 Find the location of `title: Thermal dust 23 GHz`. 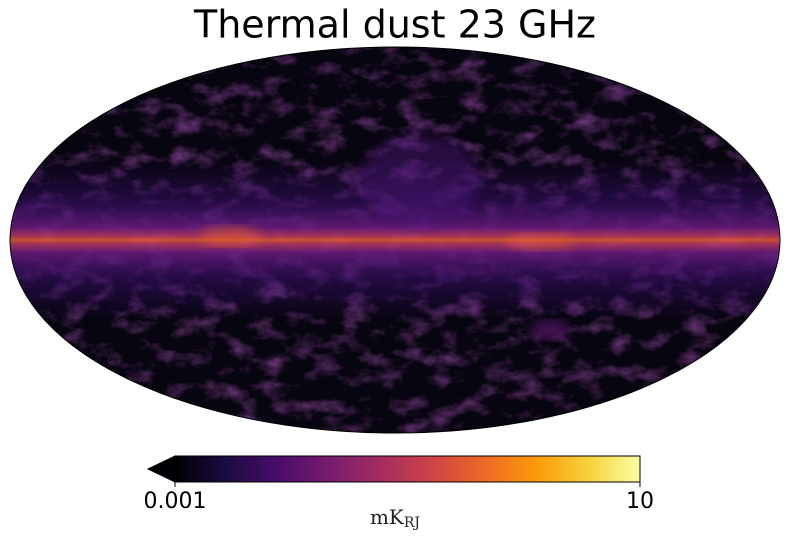

title: Thermal dust 23 GHz is located at coordinates (394, 25).